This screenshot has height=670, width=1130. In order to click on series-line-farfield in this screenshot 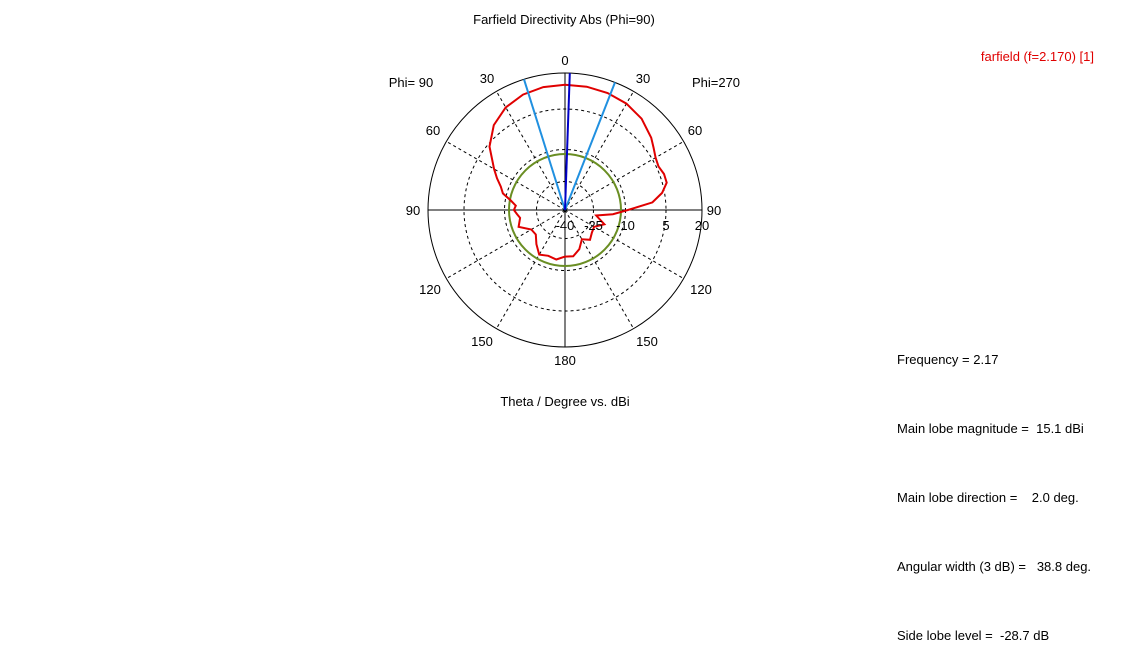, I will do `click(578, 172)`.